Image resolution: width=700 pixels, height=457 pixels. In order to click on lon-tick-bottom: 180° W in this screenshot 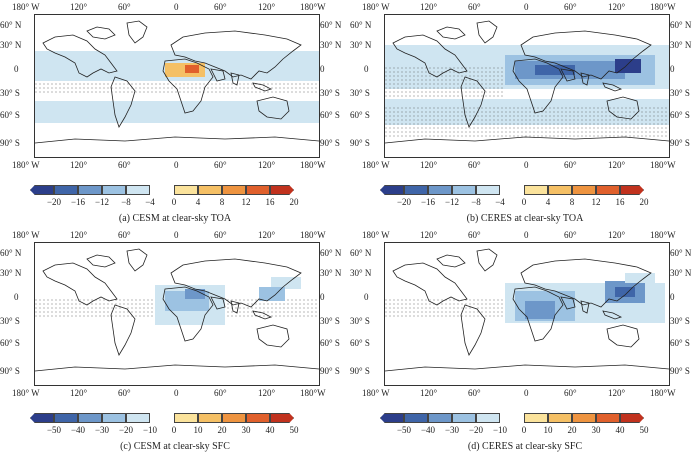, I will do `click(26, 393)`.